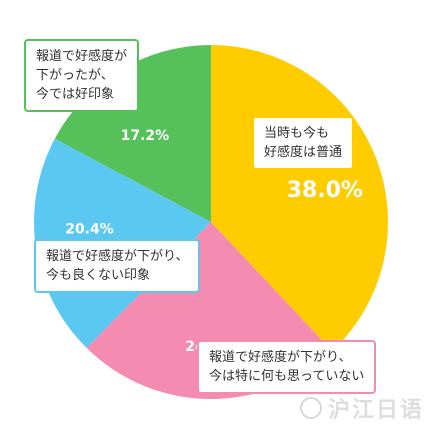  Describe the element at coordinates (287, 367) in the screenshot. I see `callout-slice-1: 報道で好感度が下がり、 今は特に何も思っていない` at that location.